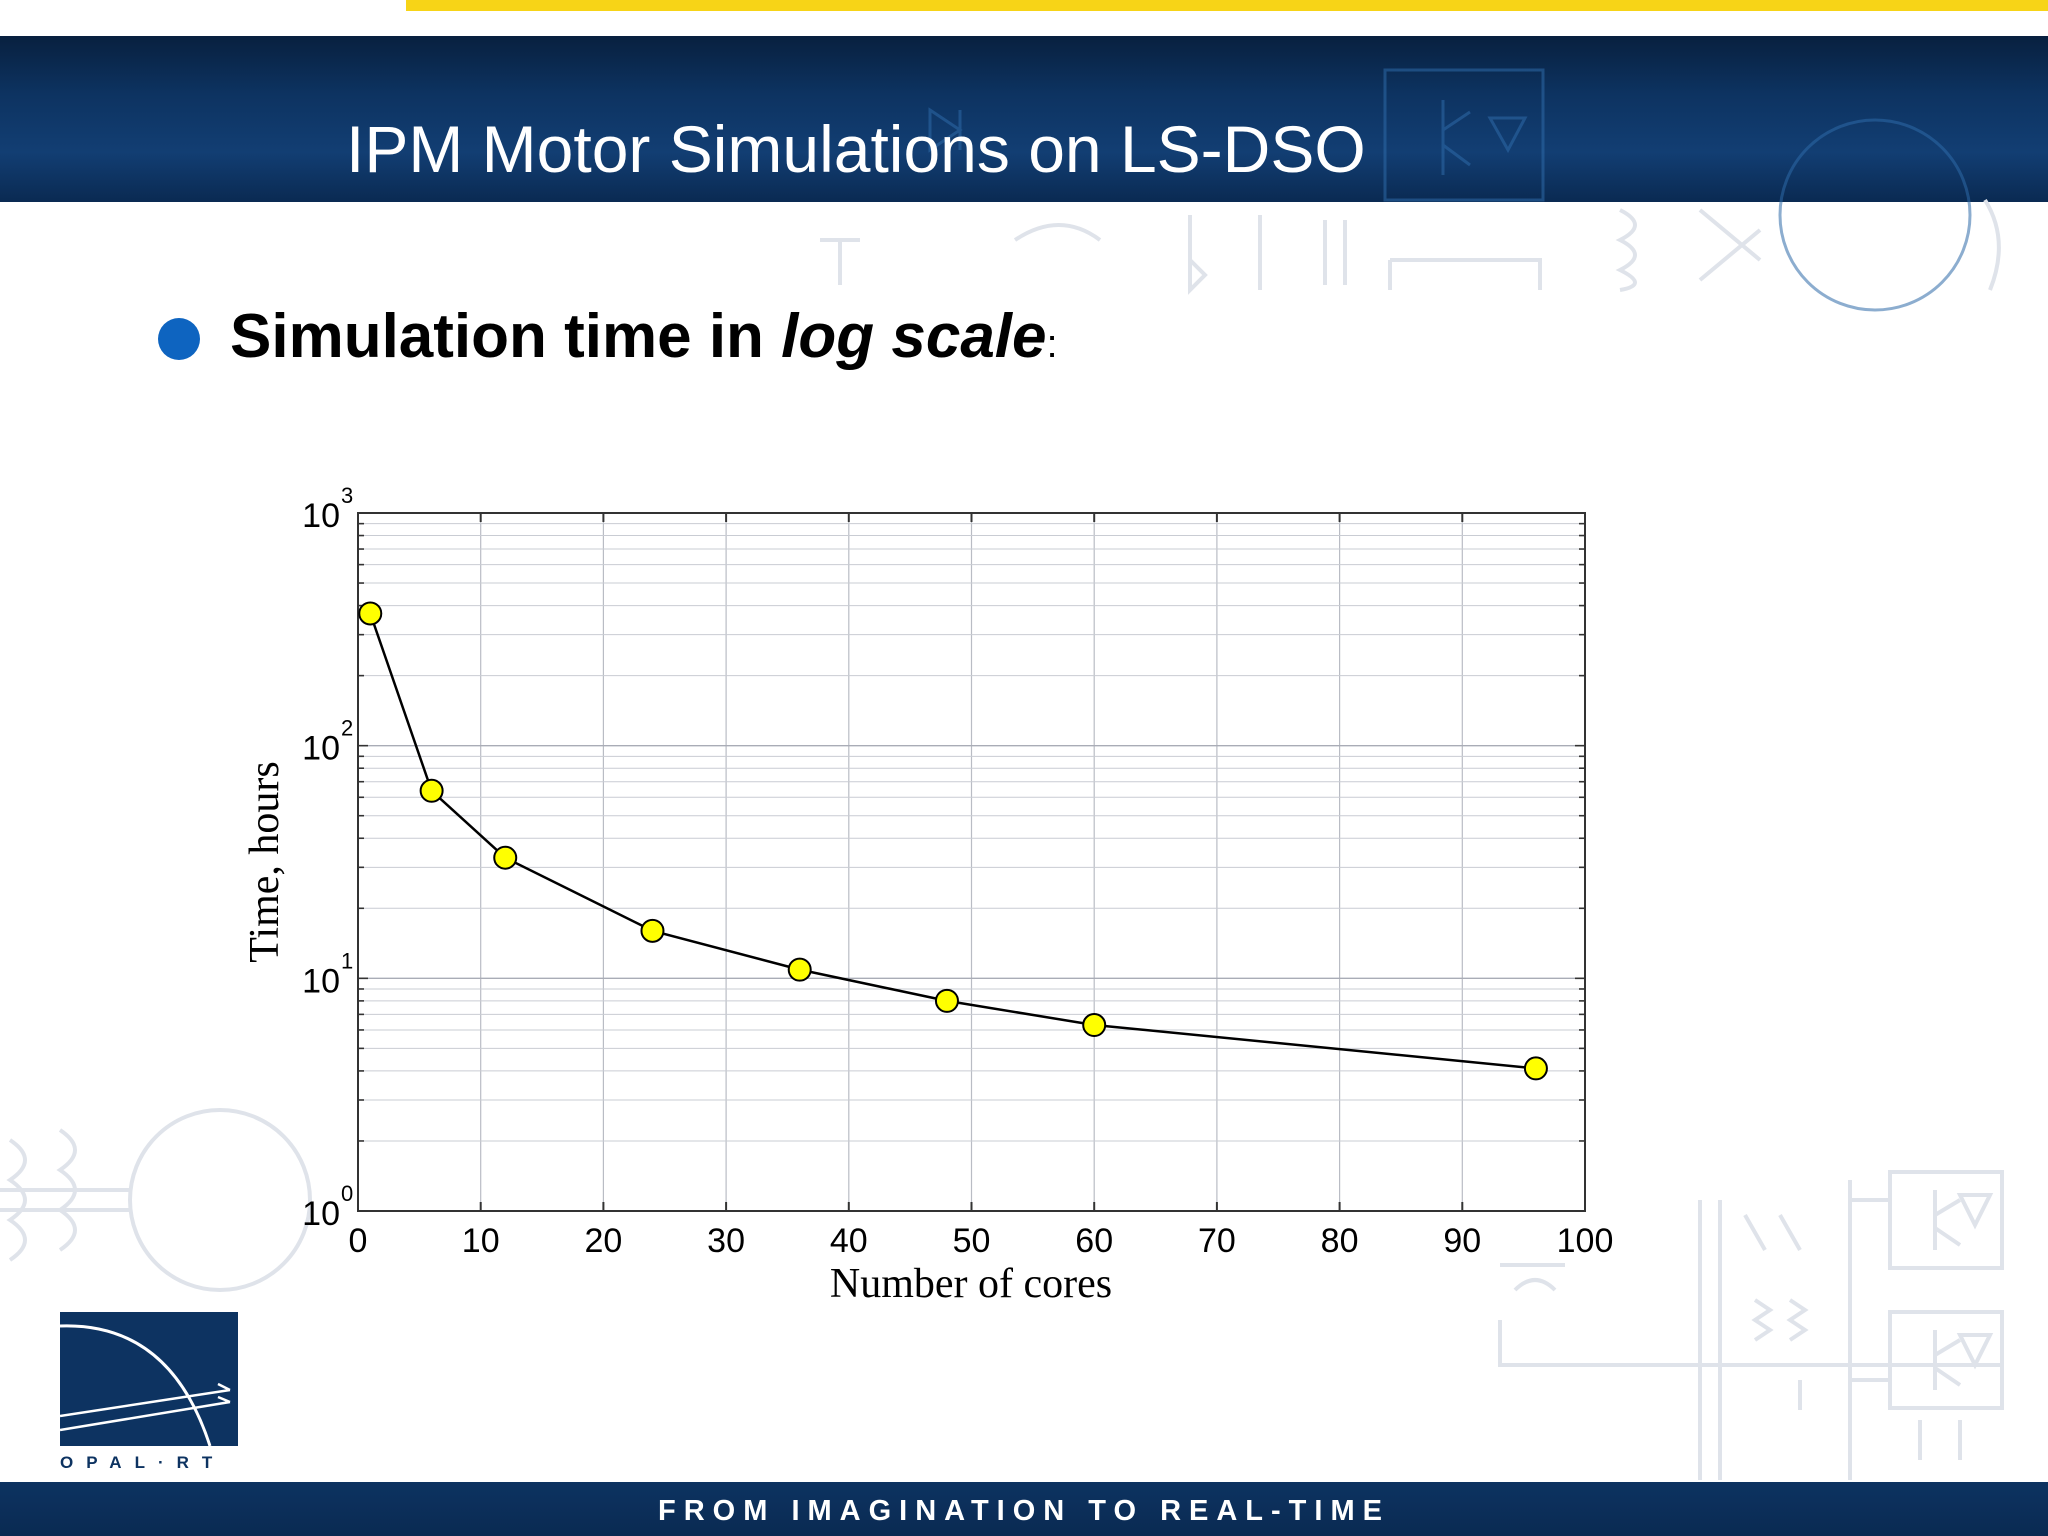 The height and width of the screenshot is (1536, 2048). I want to click on y-tick-label-exponent: 2, so click(347, 728).